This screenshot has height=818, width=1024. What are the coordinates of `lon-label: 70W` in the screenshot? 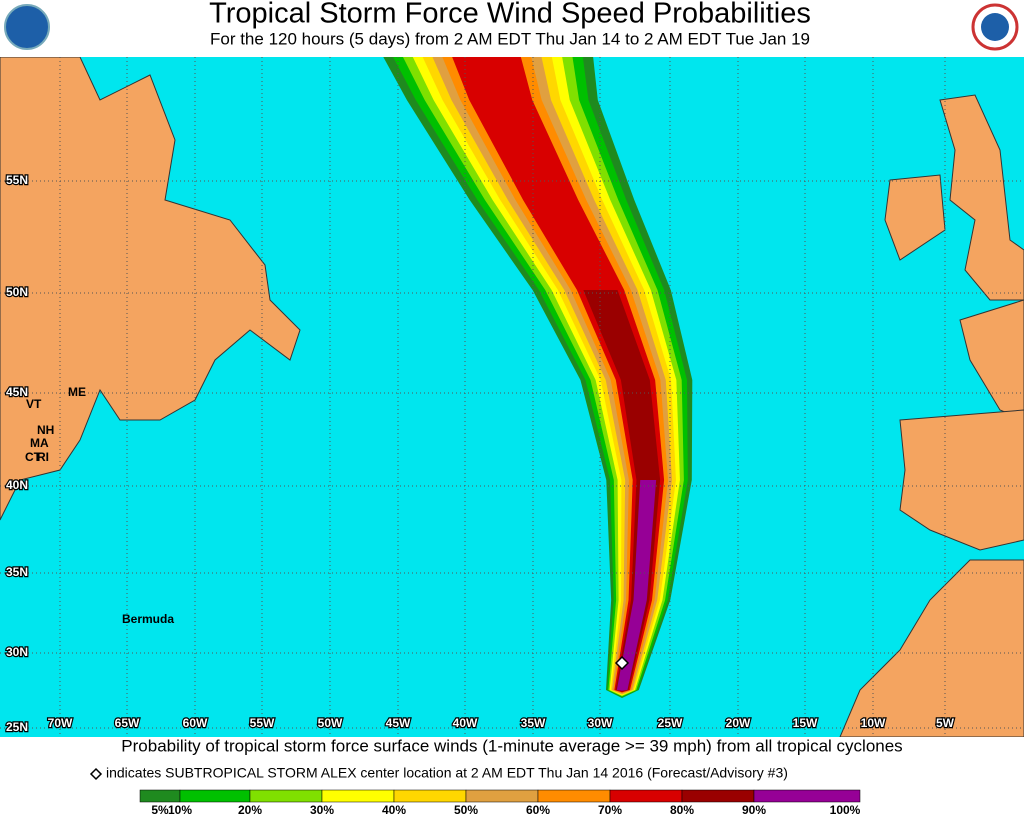 It's located at (60, 723).